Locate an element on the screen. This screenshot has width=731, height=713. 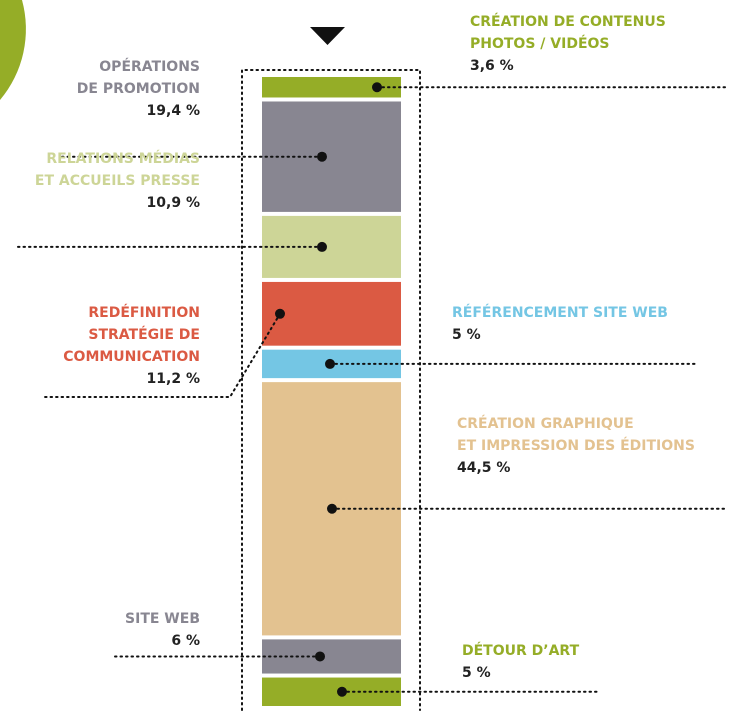
pointer is located at coordinates (327, 36).